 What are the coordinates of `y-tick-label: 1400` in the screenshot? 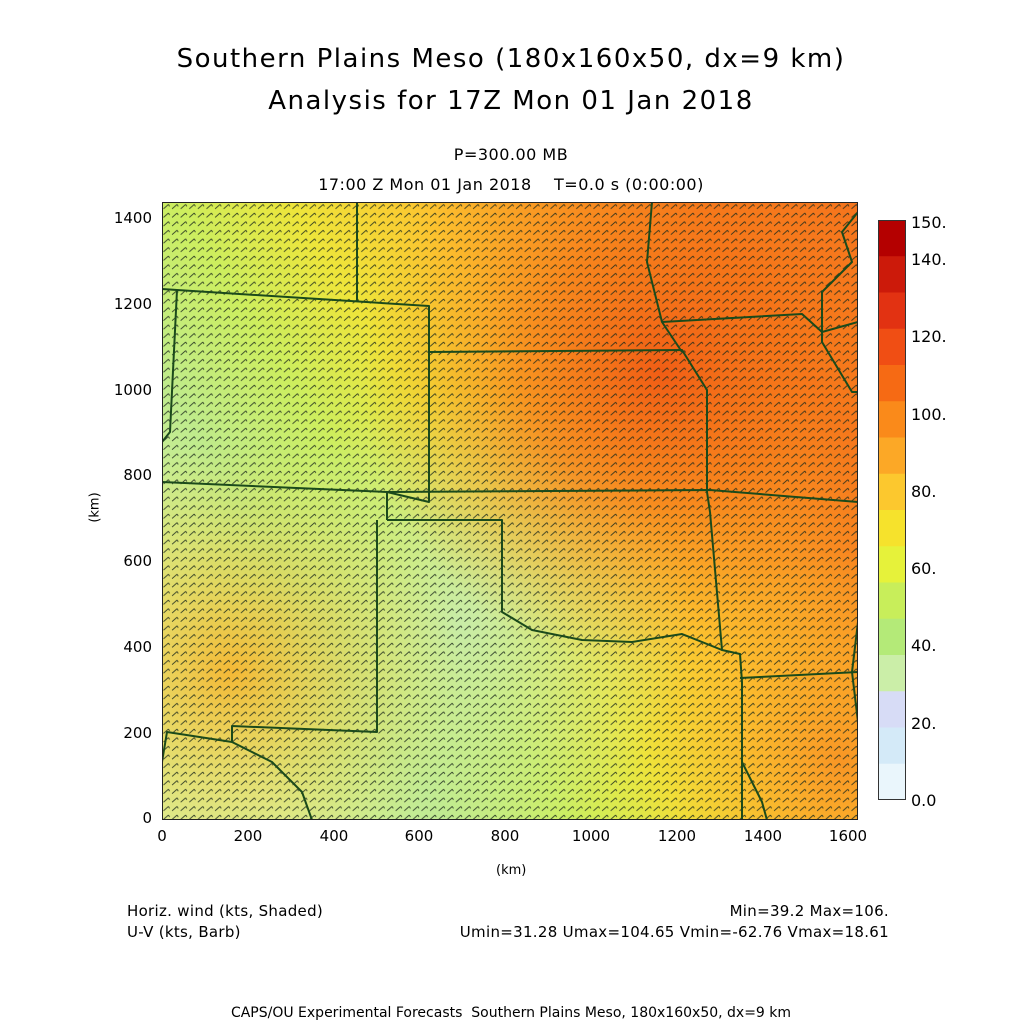 It's located at (132, 218).